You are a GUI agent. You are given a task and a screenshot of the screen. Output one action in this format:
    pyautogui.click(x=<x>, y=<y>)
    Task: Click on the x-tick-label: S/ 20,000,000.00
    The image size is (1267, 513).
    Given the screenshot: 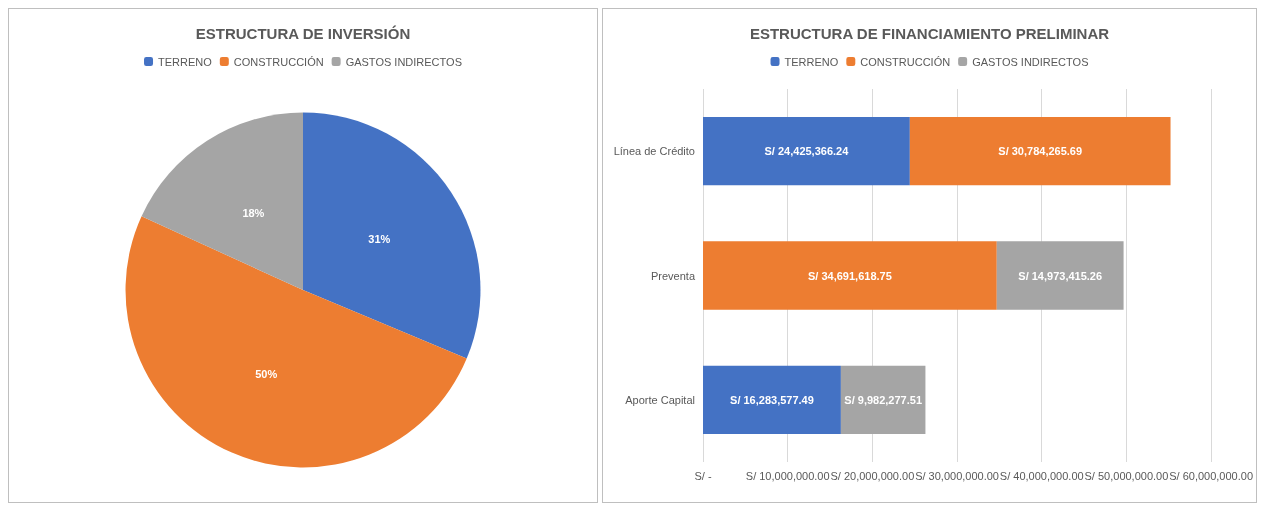 What is the action you would take?
    pyautogui.click(x=872, y=475)
    